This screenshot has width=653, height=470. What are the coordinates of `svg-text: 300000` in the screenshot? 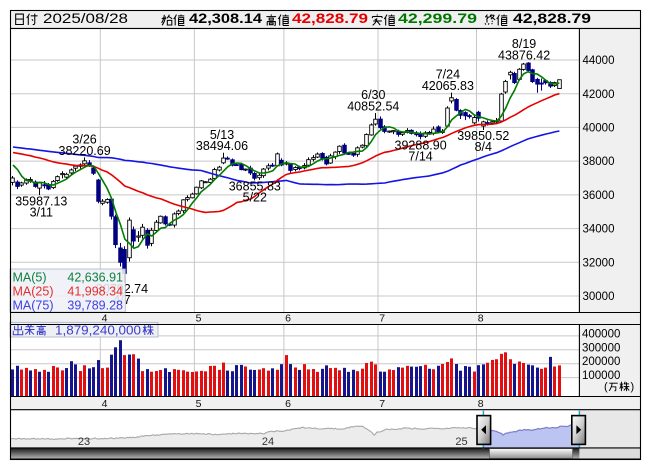 It's located at (601, 348).